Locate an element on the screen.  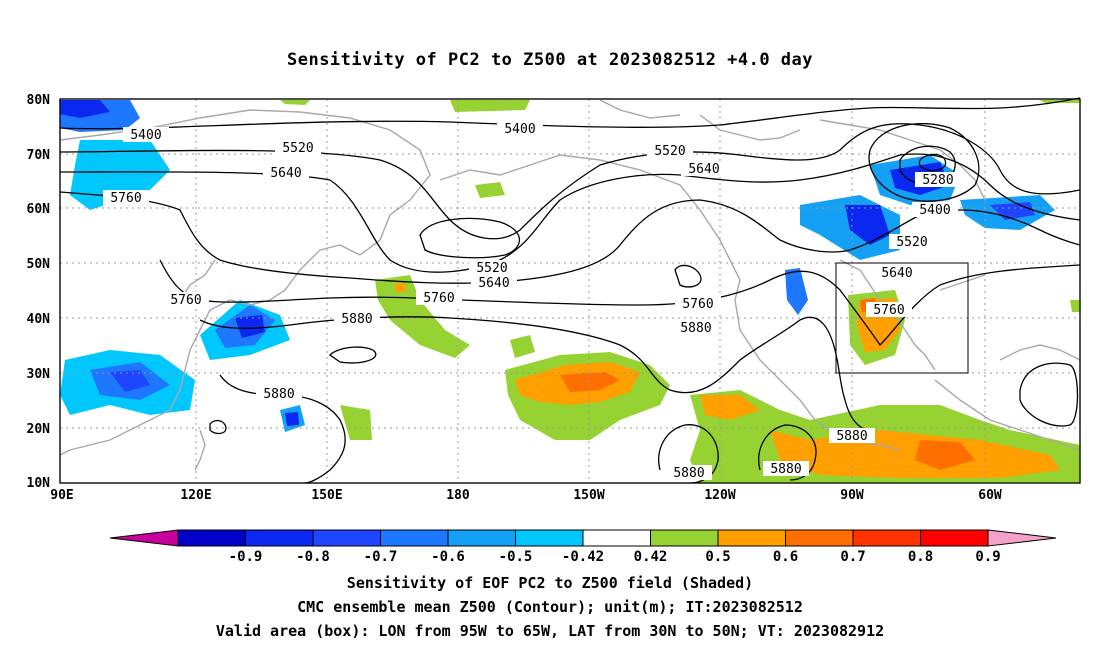
neg-area-atlantic is located at coordinates (796, 291).